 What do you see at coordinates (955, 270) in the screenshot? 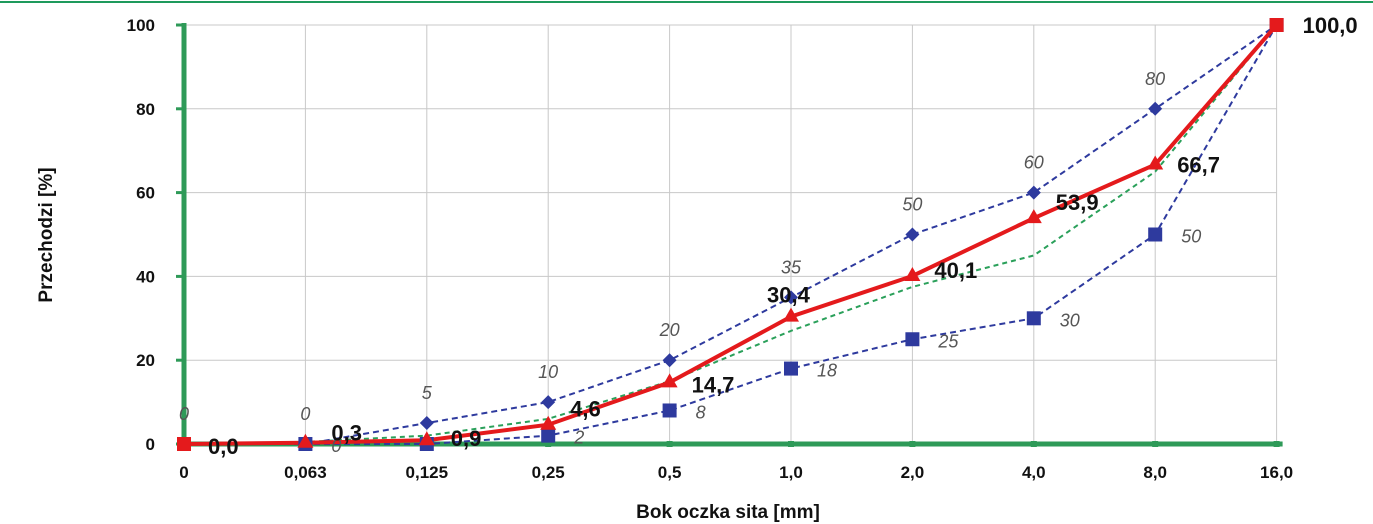
I see `actual-value-label: 40,1` at bounding box center [955, 270].